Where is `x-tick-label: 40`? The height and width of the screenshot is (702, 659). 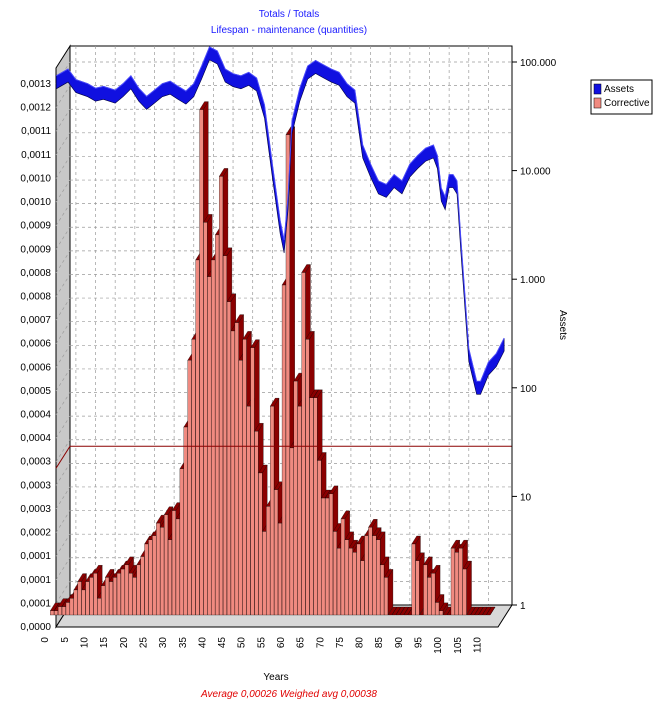 x-tick-label: 40 is located at coordinates (202, 643).